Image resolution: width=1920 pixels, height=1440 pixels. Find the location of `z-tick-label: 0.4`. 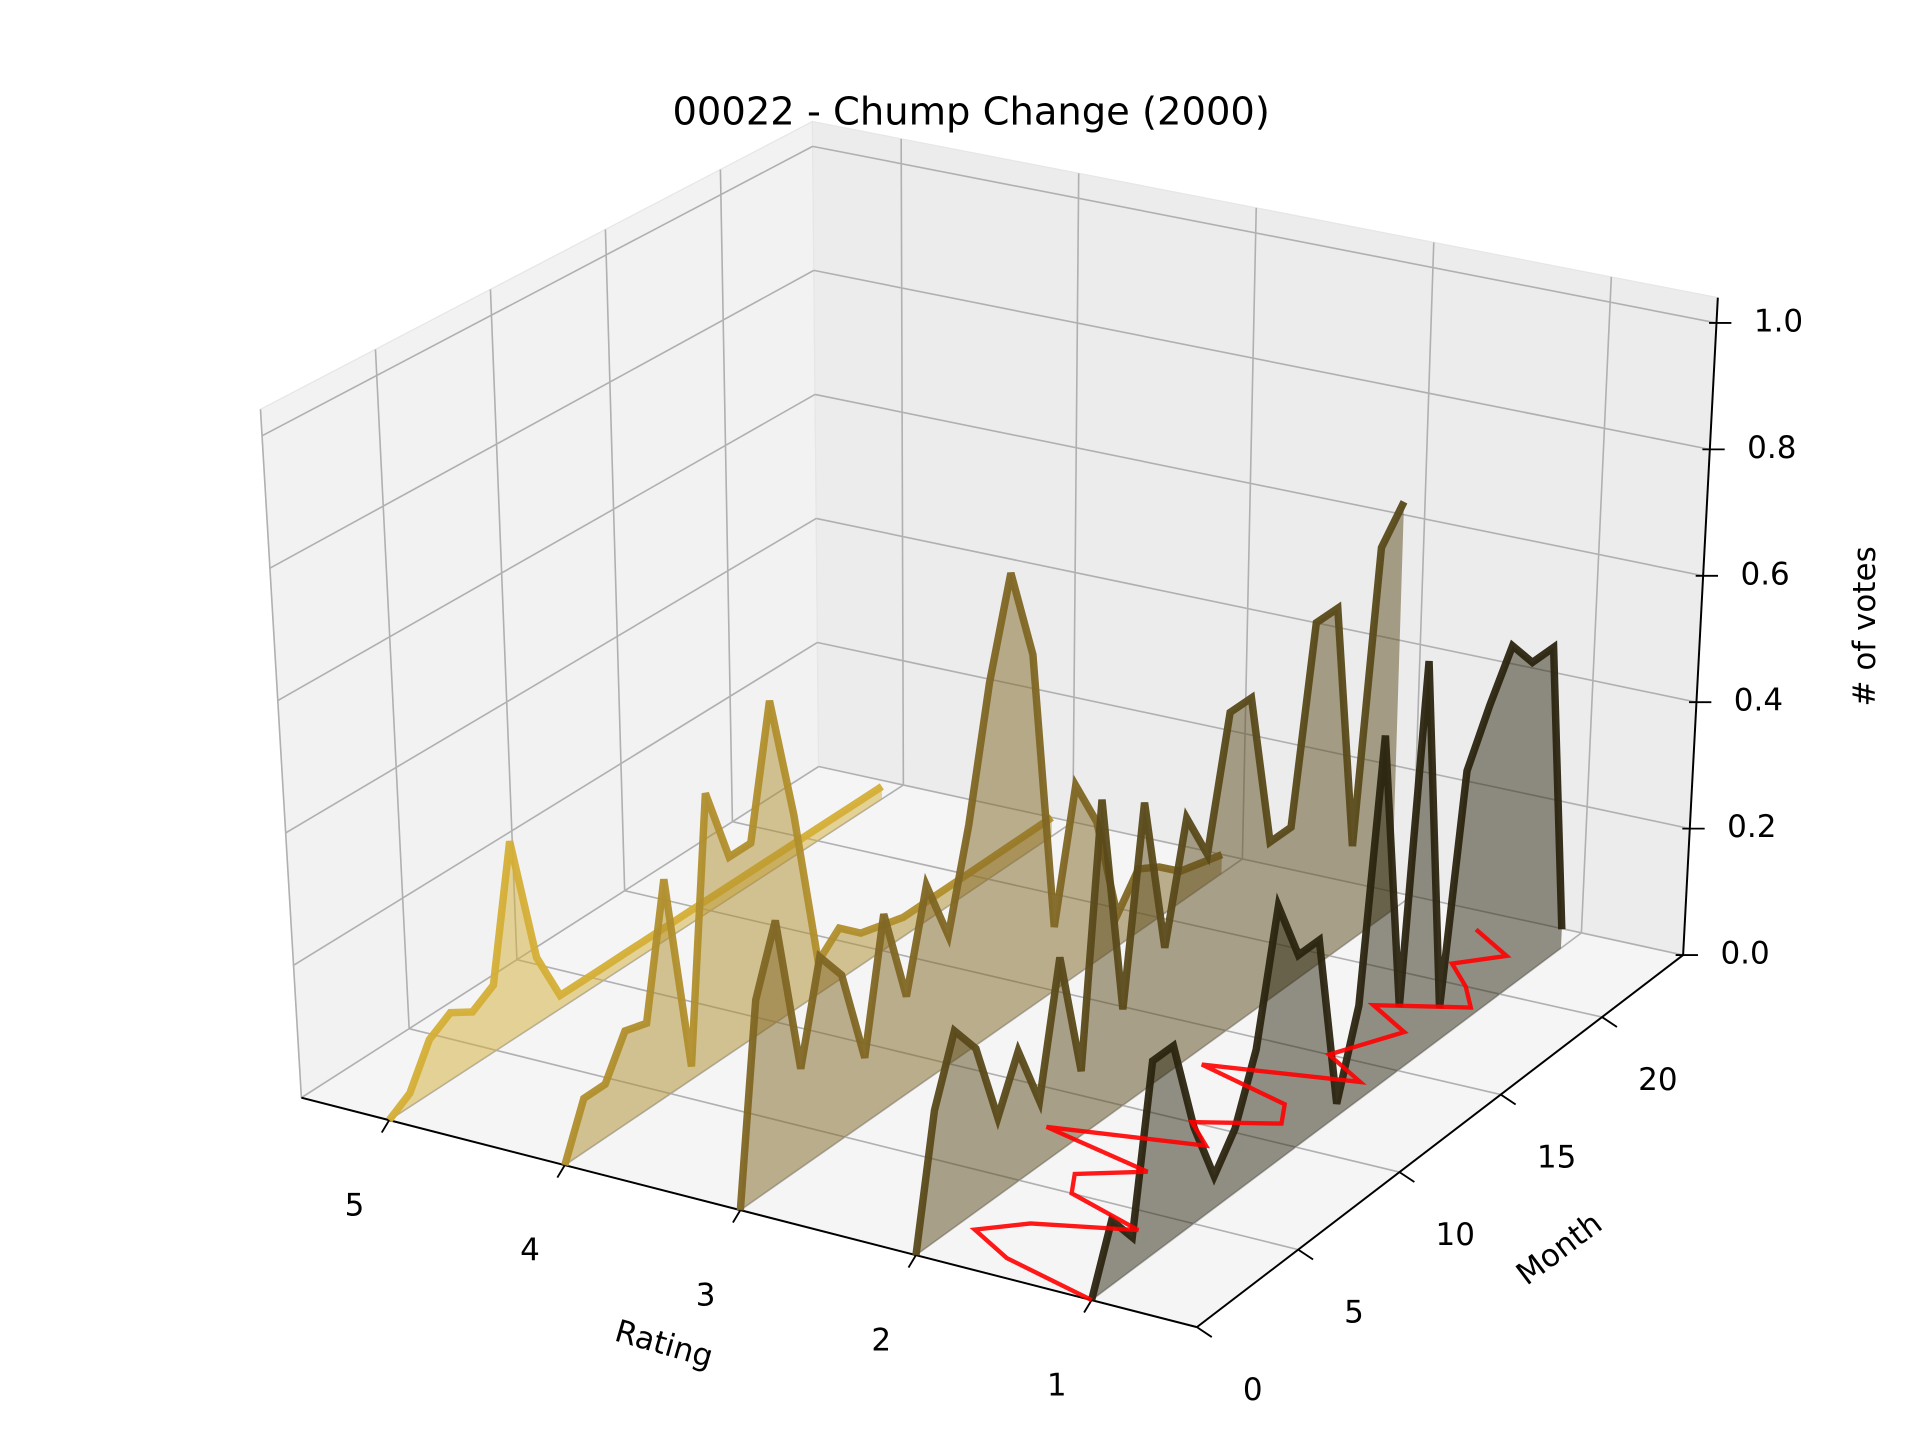

z-tick-label: 0.4 is located at coordinates (1758, 701).